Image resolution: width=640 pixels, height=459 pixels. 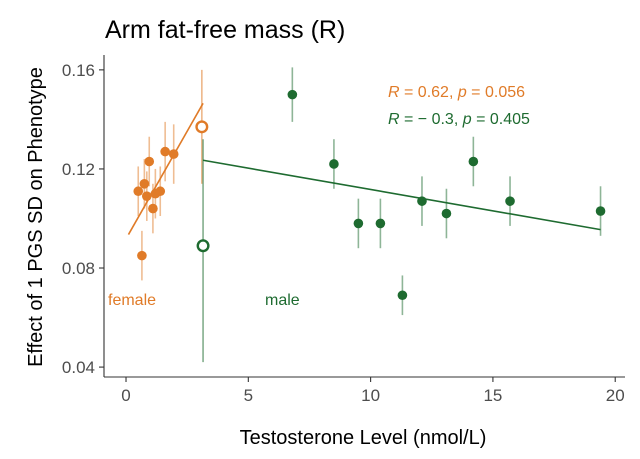 What do you see at coordinates (78, 70) in the screenshot?
I see `y-tick-label-3: 0.16` at bounding box center [78, 70].